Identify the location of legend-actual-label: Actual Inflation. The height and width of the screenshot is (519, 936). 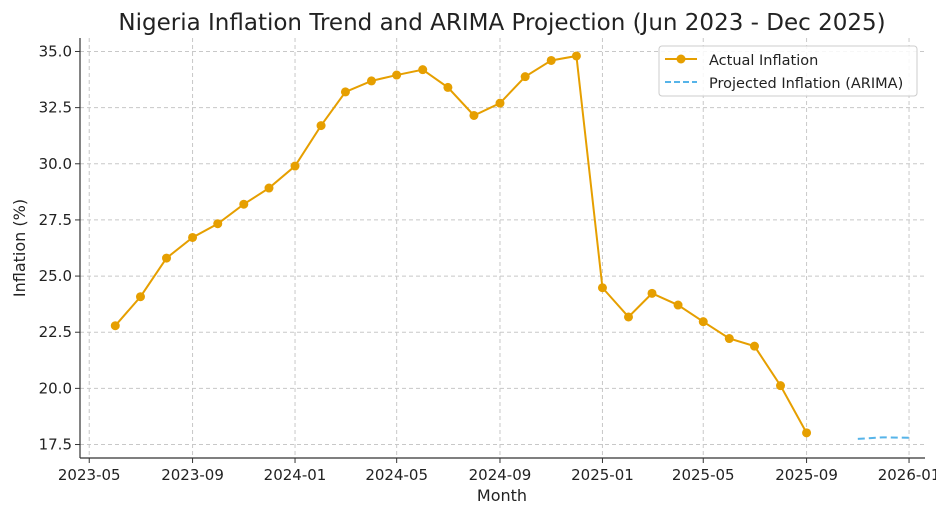
(763, 61).